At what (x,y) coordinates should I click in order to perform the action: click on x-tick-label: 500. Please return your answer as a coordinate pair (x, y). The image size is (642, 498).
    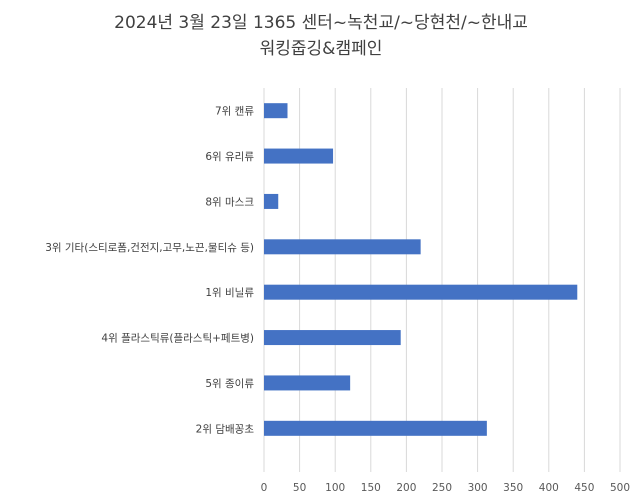
    Looking at the image, I should click on (620, 488).